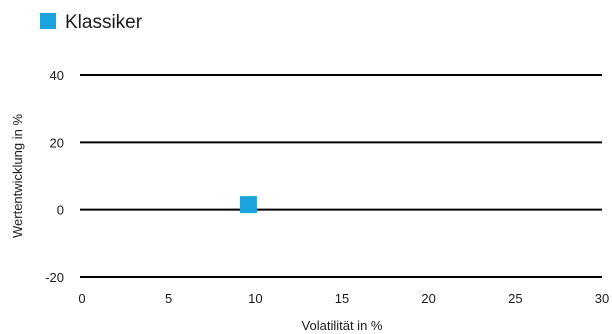  I want to click on data-points, so click(248, 205).